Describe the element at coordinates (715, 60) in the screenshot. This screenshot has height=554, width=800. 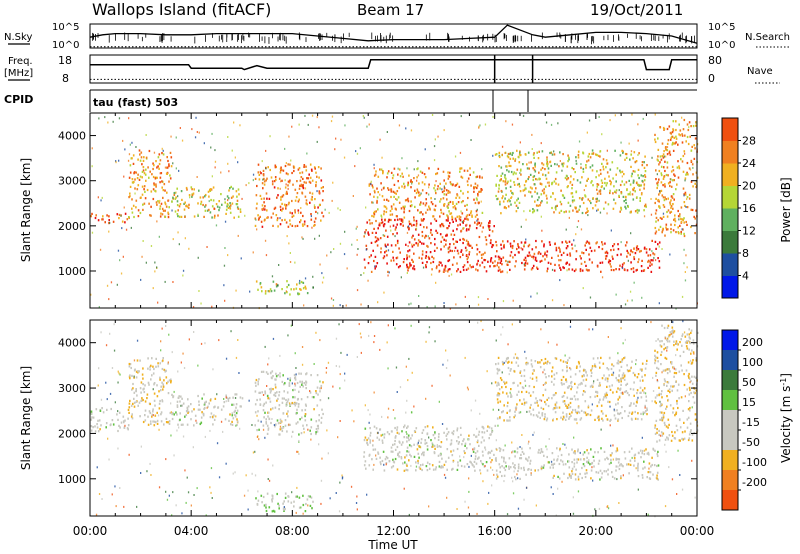
I see `nave-top-tick: 80` at that location.